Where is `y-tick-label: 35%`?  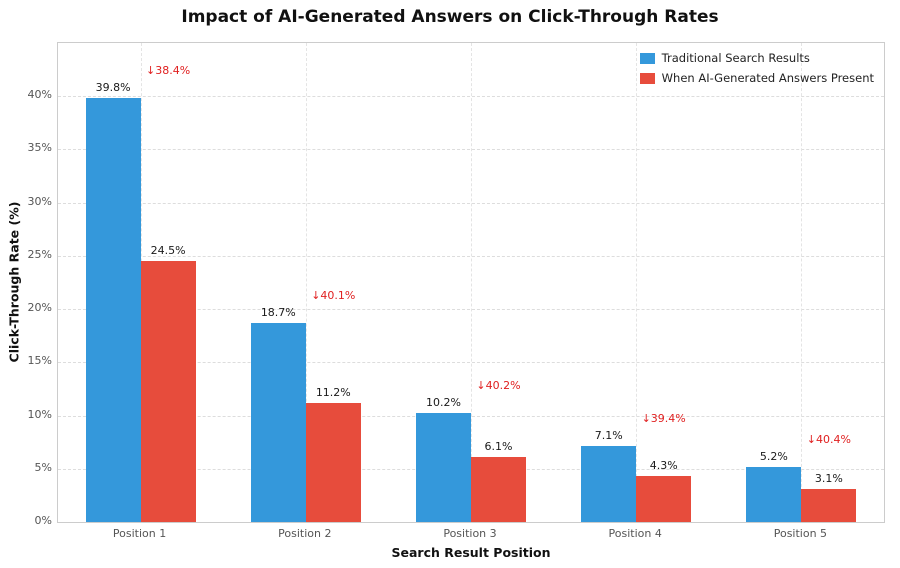 y-tick-label: 35% is located at coordinates (39, 148).